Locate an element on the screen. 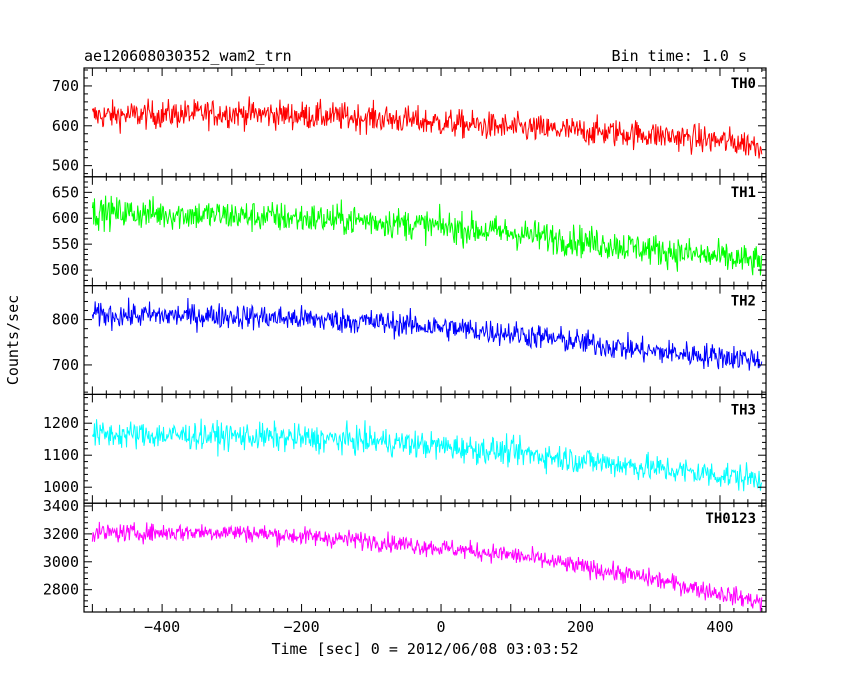 The width and height of the screenshot is (850, 685). panel-th0123: 2800 3000 3200 3400 TH0123 is located at coordinates (405, 555).